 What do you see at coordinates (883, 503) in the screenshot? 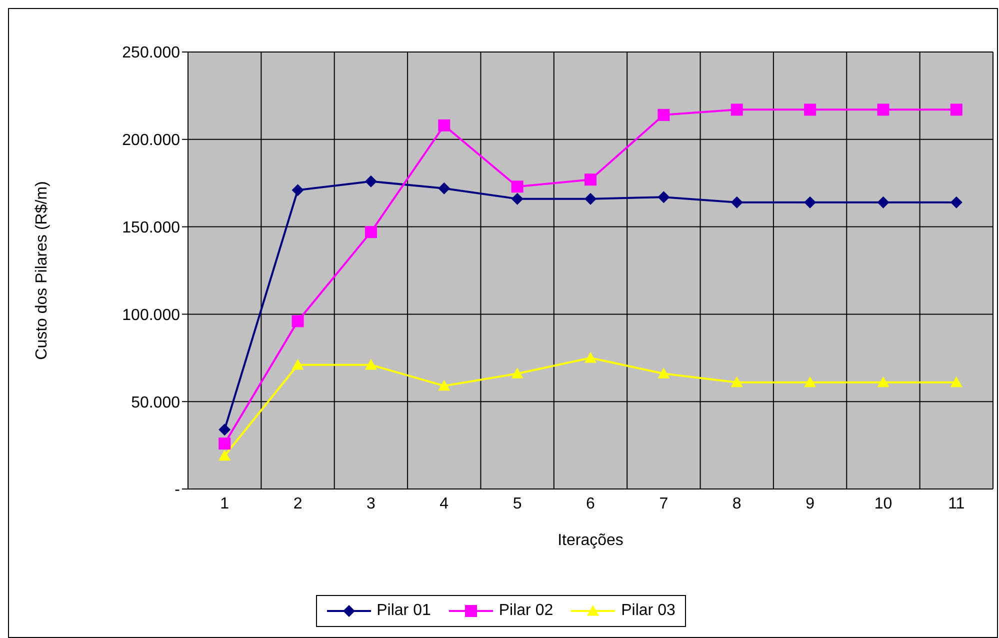
I see `x-tick-label: 10` at bounding box center [883, 503].